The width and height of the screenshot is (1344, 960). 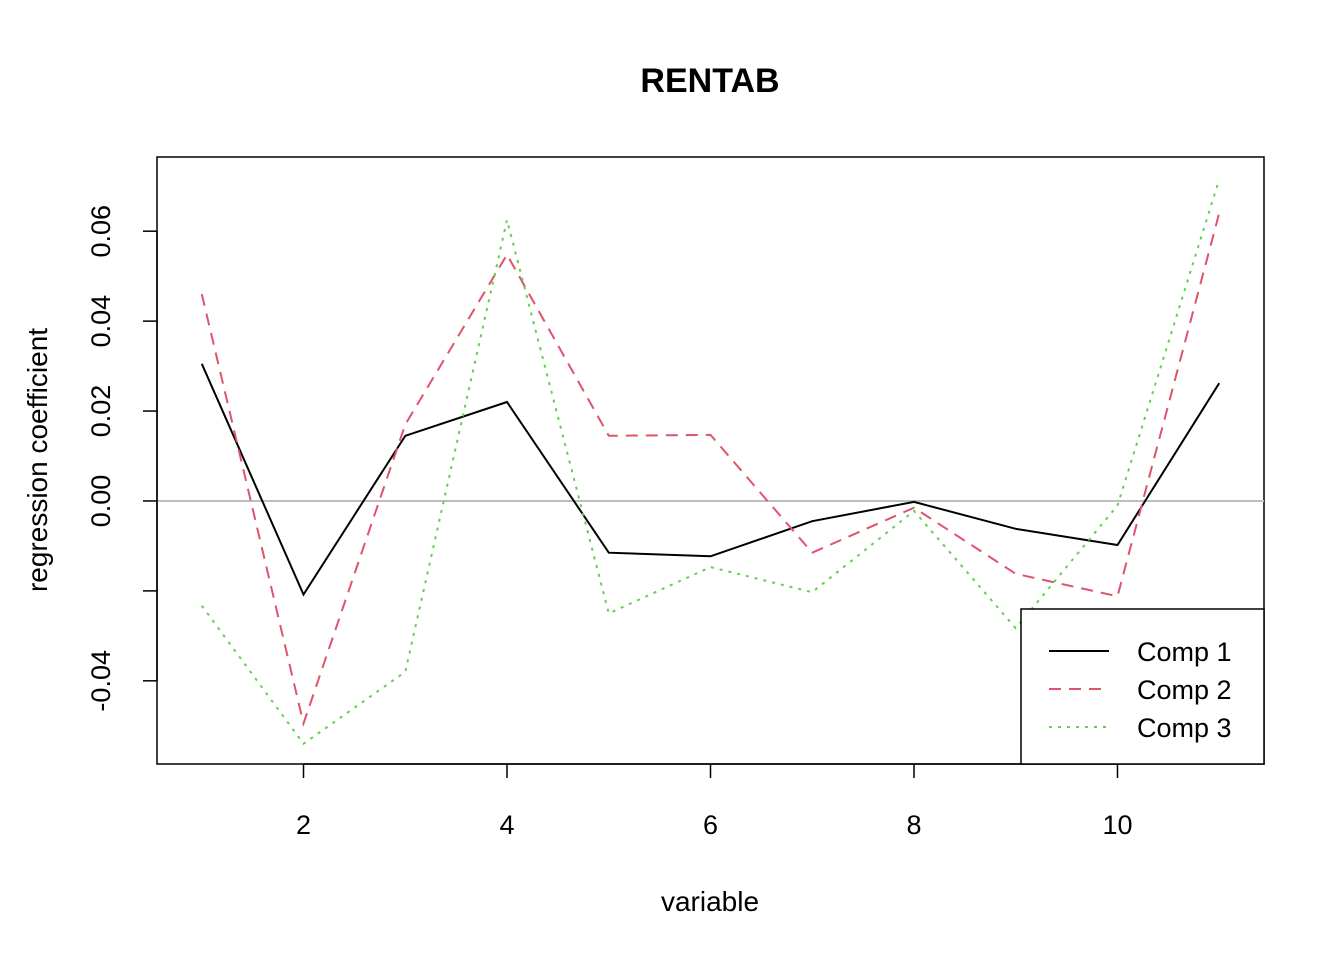 What do you see at coordinates (1184, 690) in the screenshot?
I see `legend-label-comp-2: Comp 2` at bounding box center [1184, 690].